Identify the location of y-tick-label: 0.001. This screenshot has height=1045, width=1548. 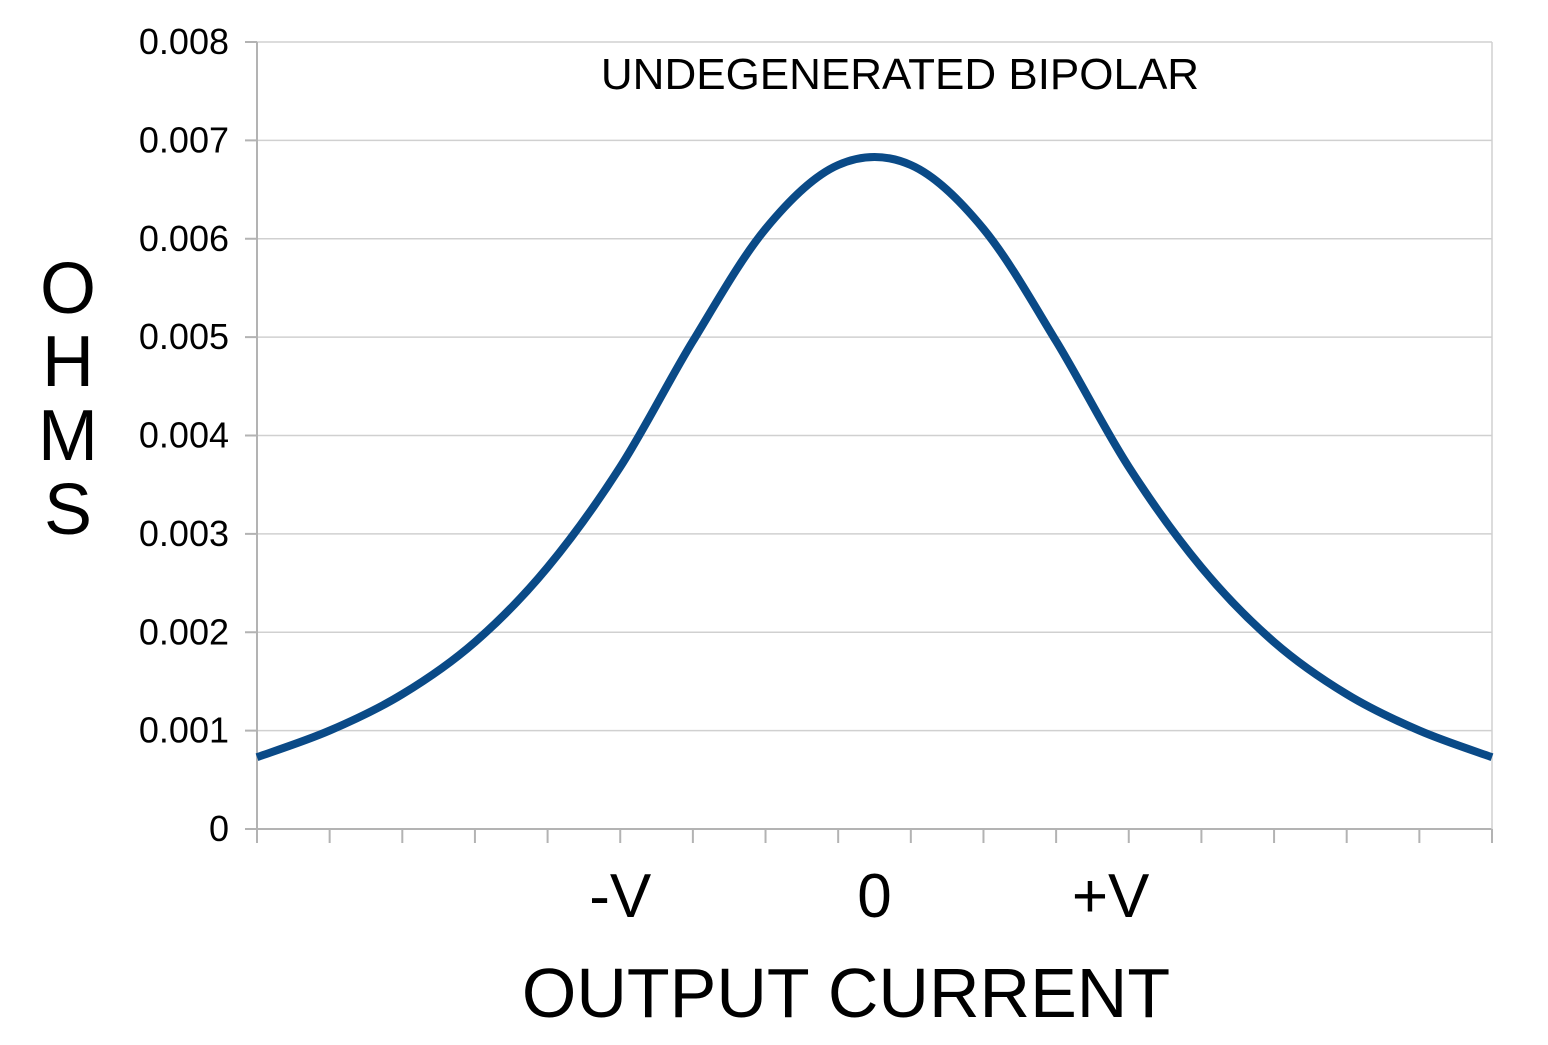
(184, 730).